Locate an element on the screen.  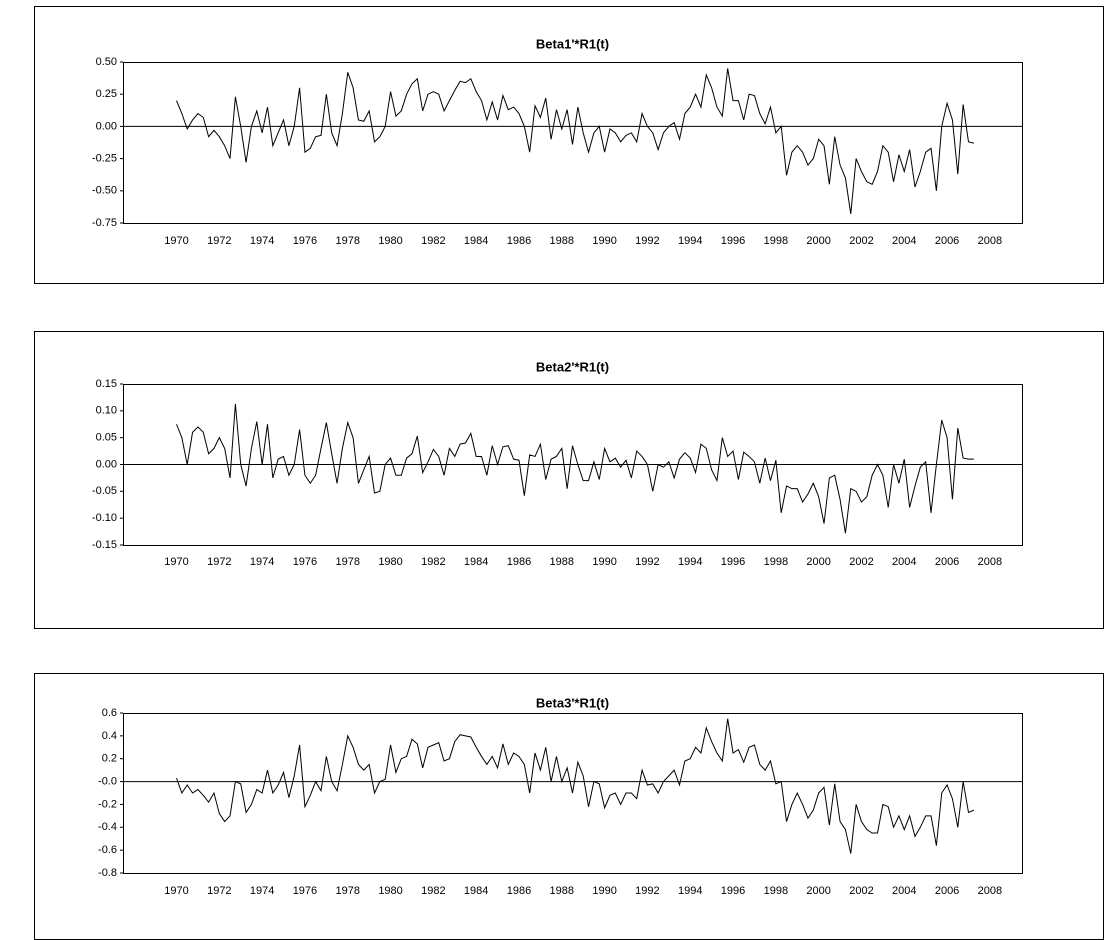
chart-title: Beta1'*R1(t) is located at coordinates (572, 43).